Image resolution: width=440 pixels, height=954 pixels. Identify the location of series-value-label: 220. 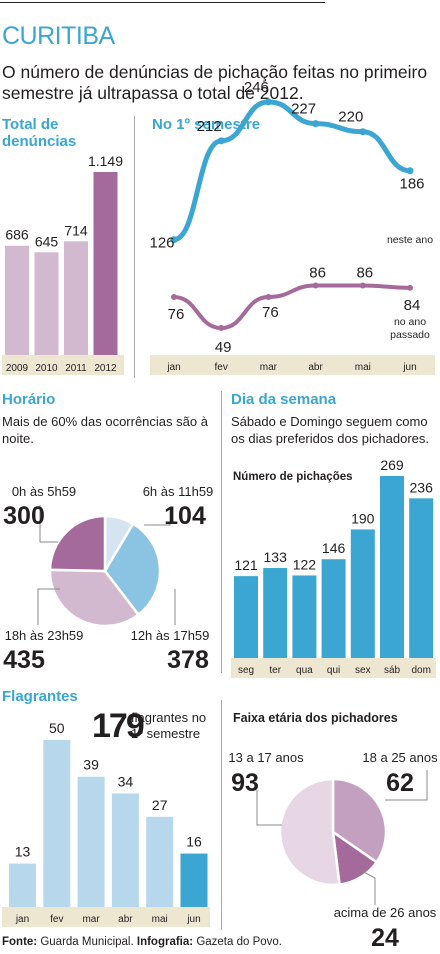
(350, 117).